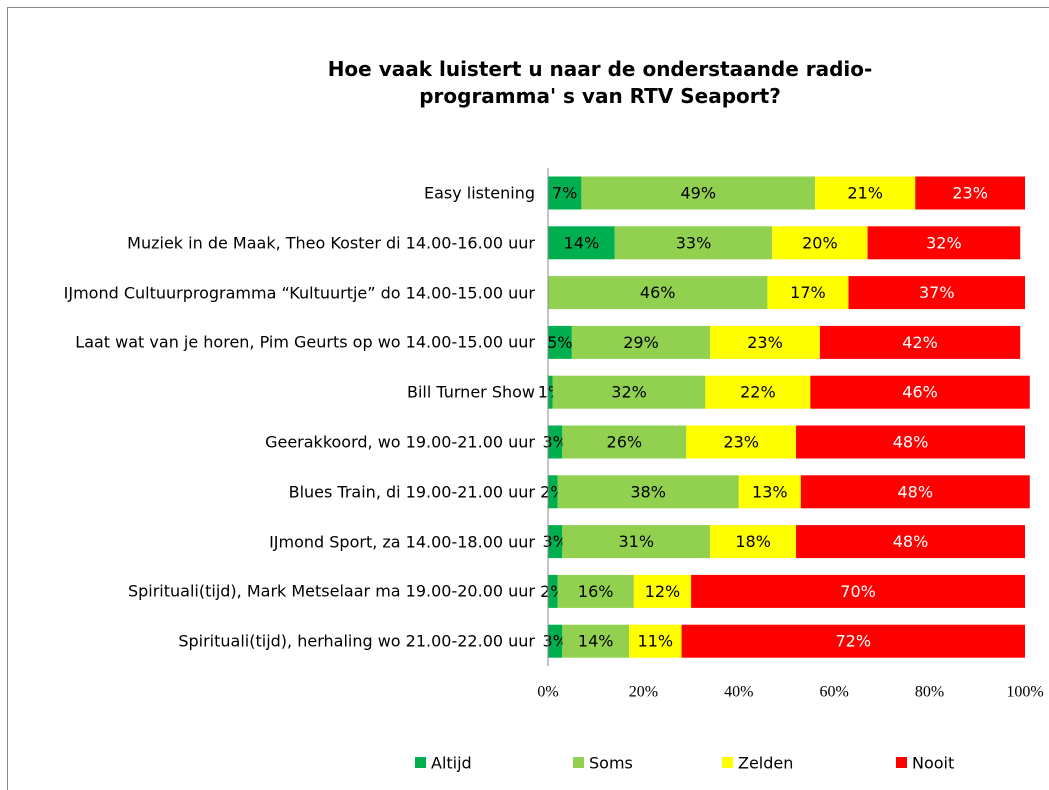 The height and width of the screenshot is (790, 1049). I want to click on category-label: Geerakkoord, wo 19.00-21.00 uur, so click(400, 442).